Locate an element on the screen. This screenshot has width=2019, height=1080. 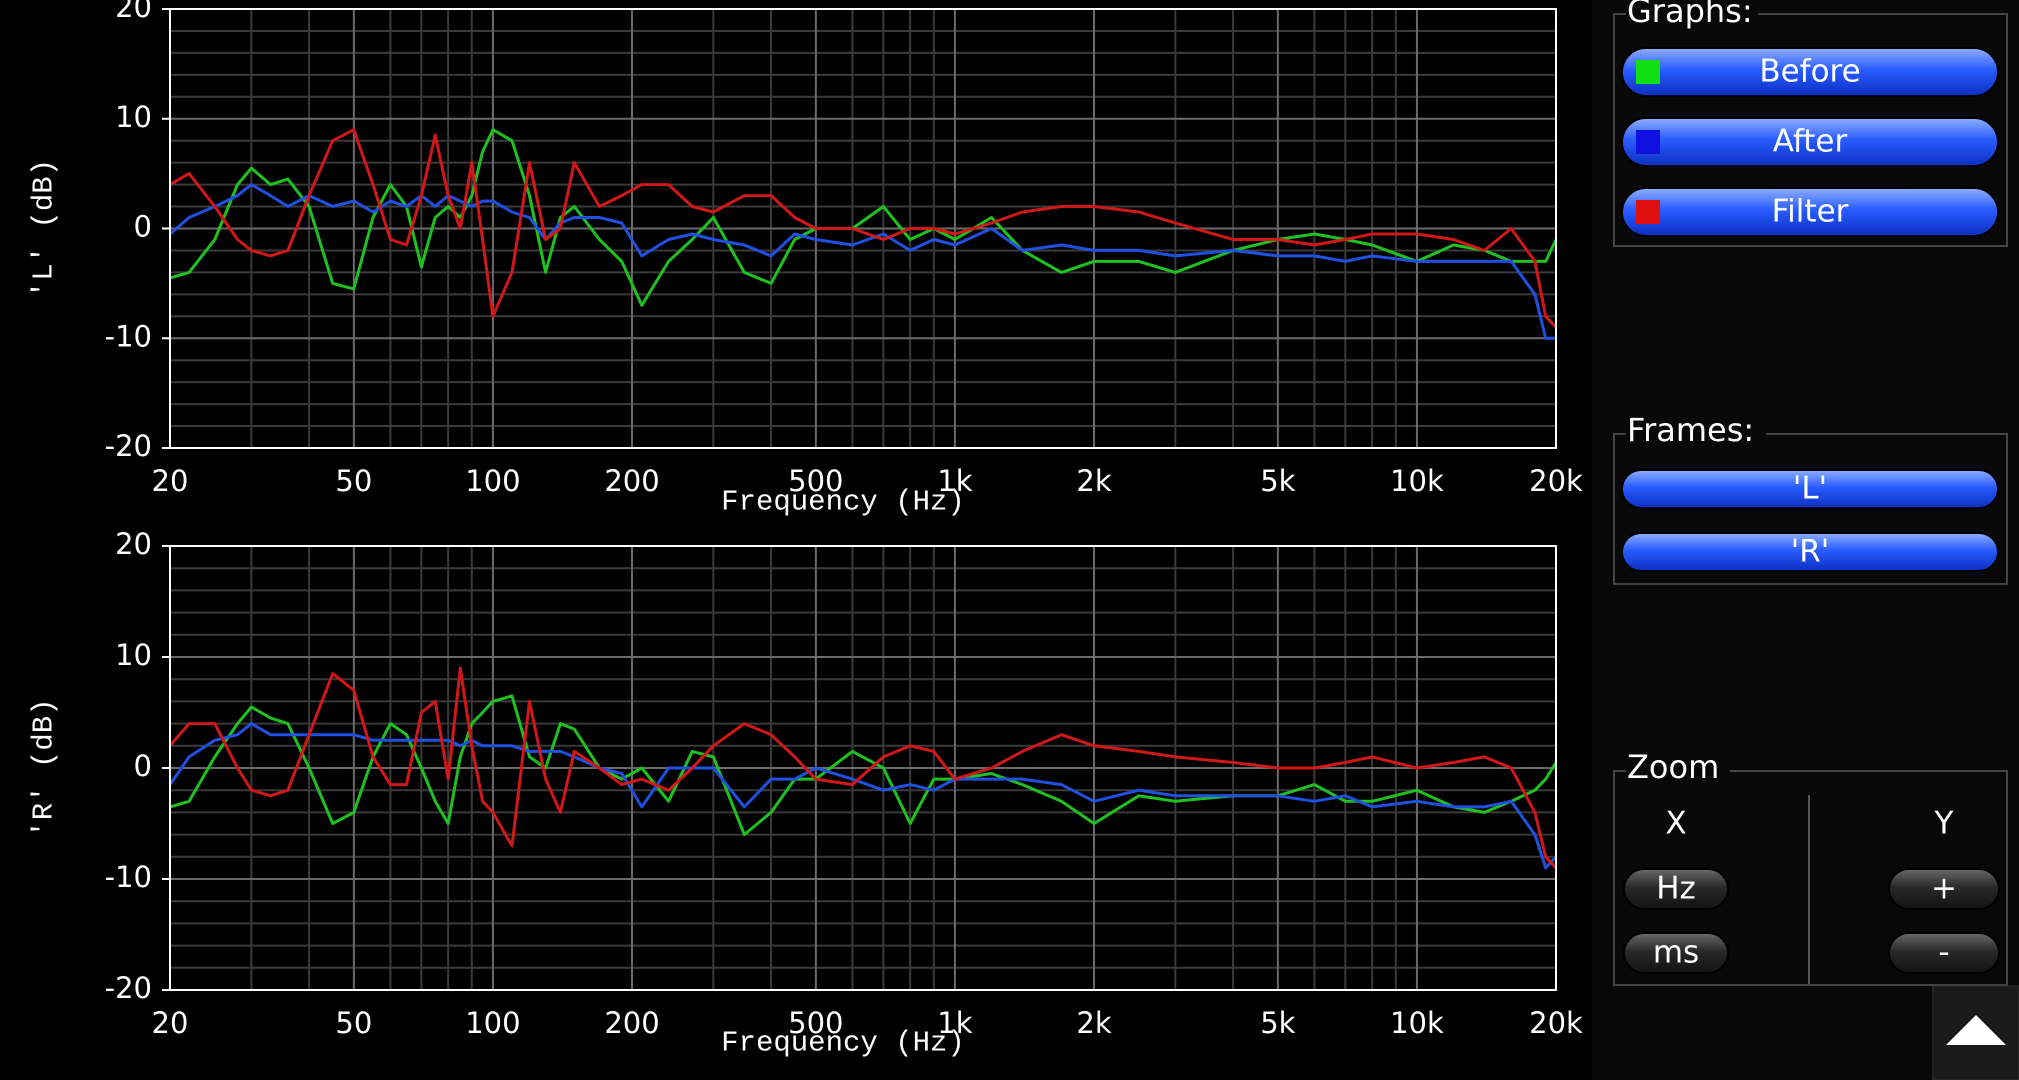
zoom-y-button-label: - is located at coordinates (1943, 953).